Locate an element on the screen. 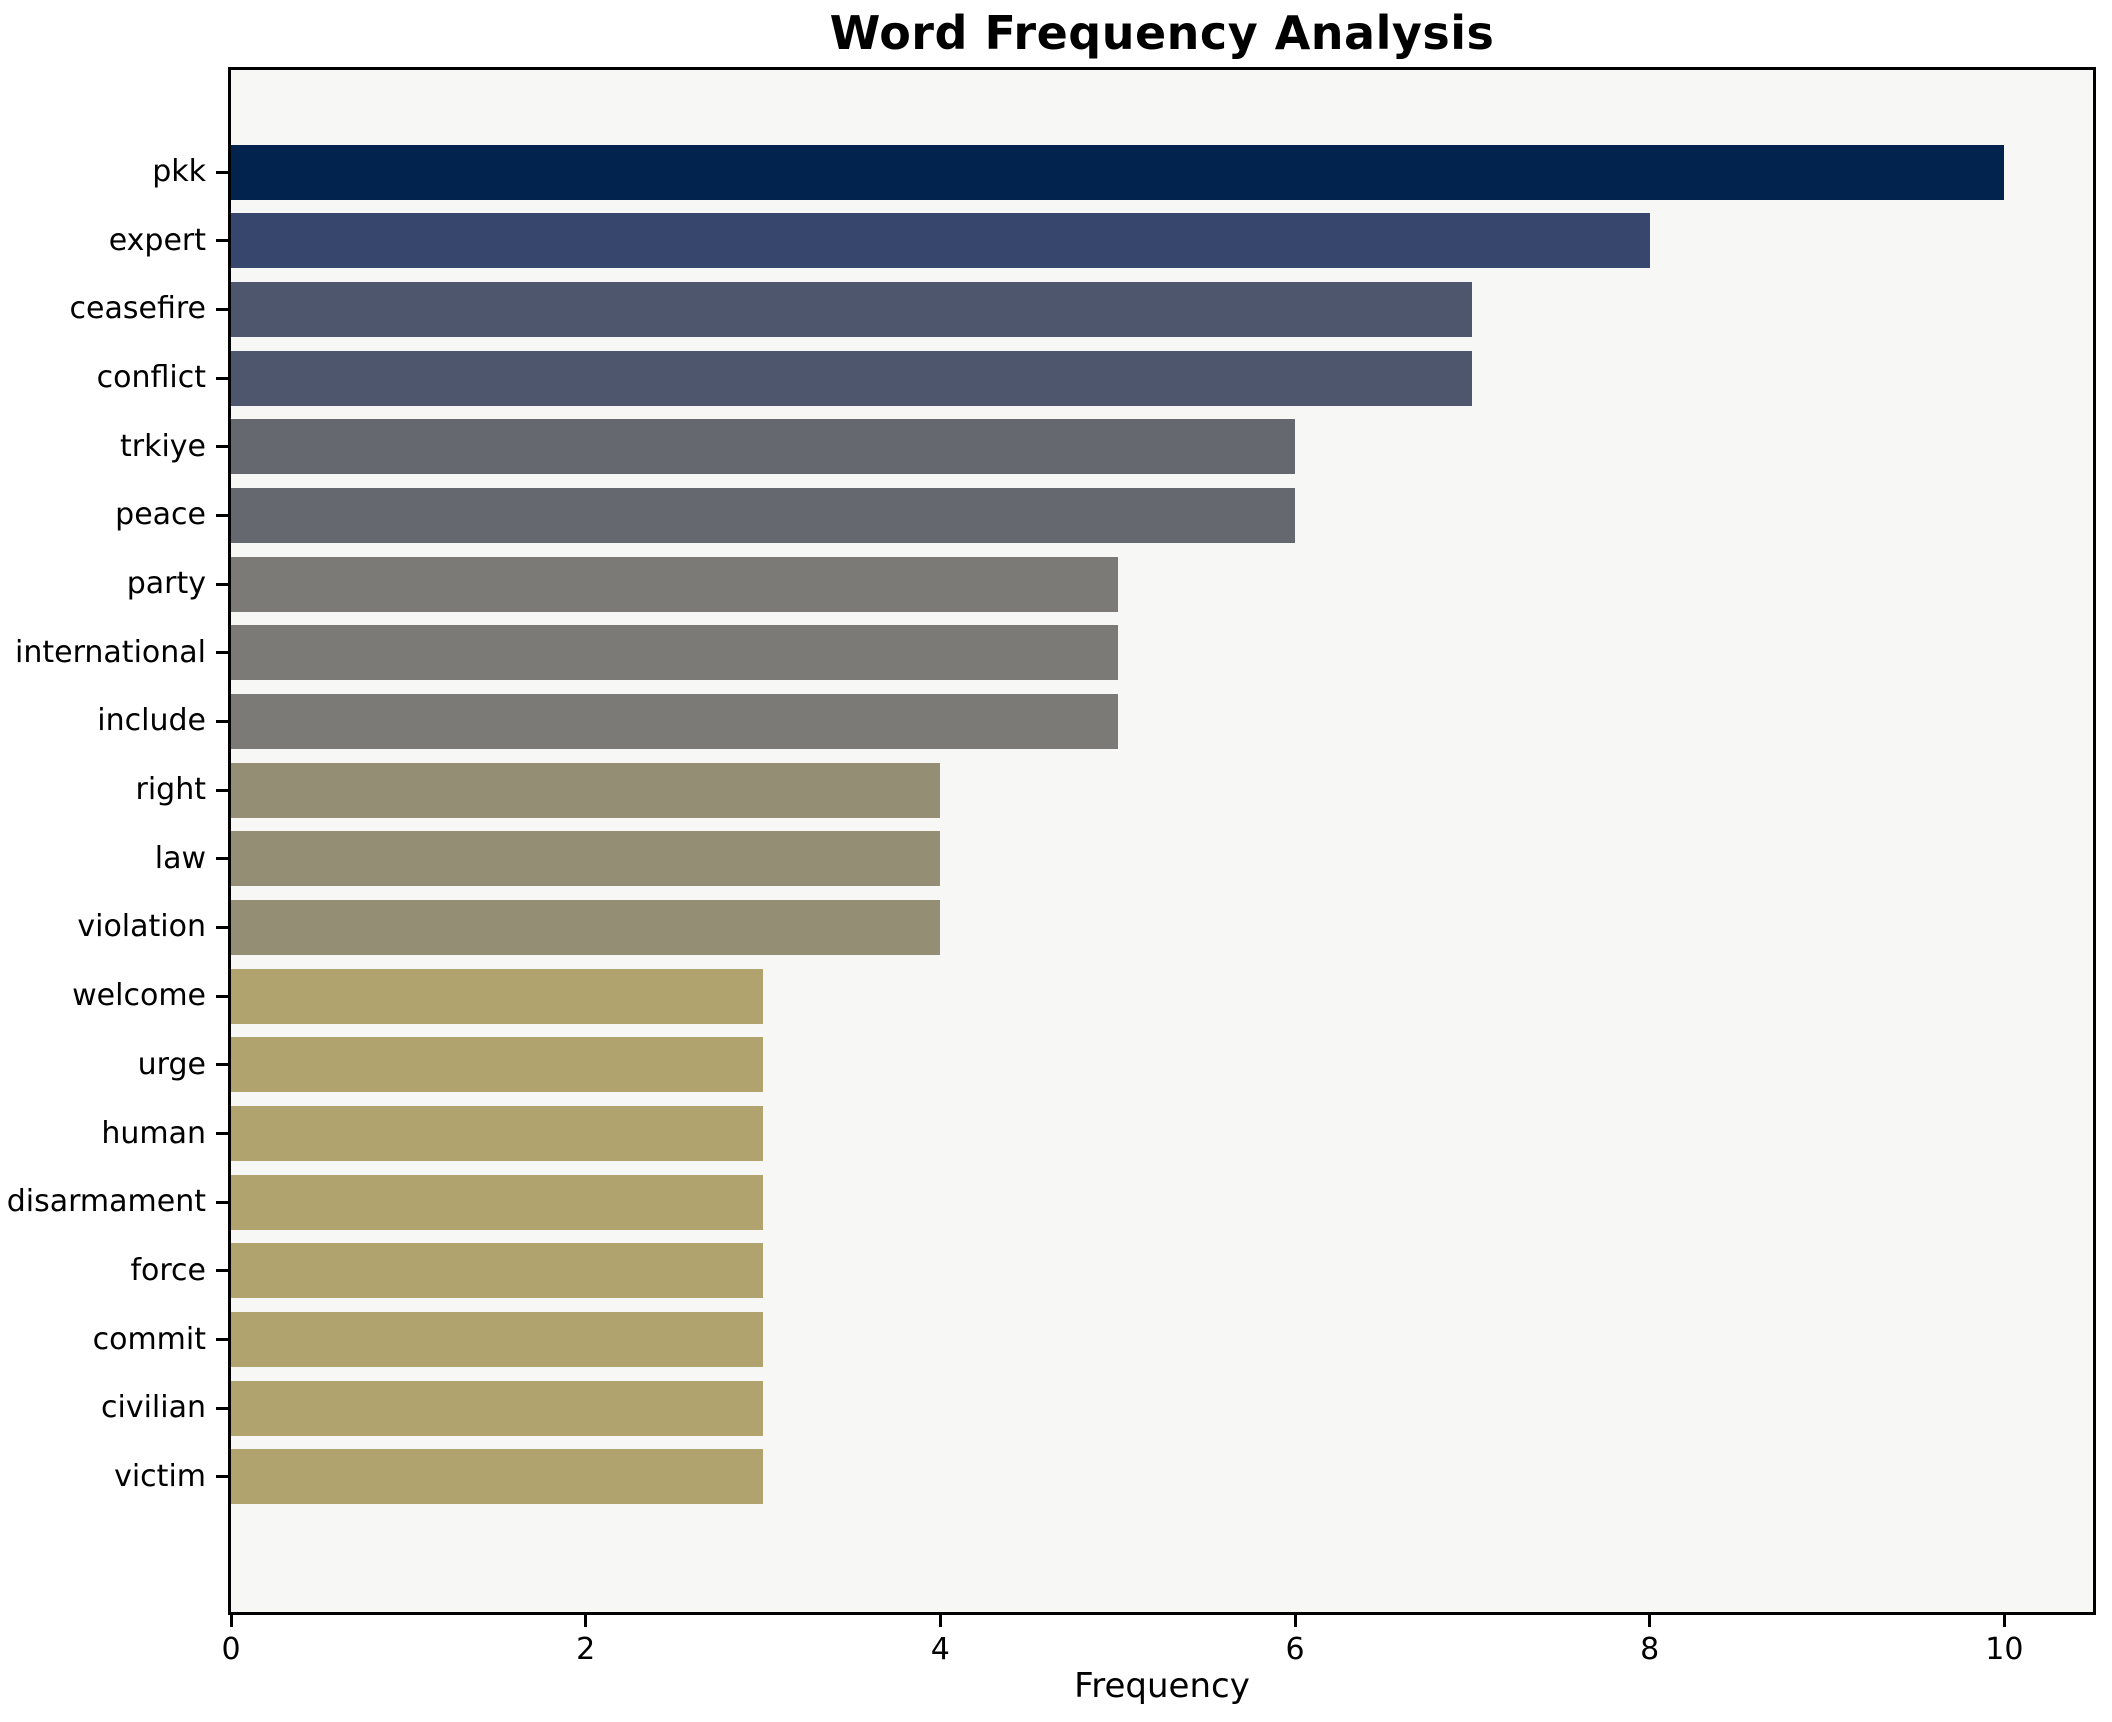 The image size is (2112, 1722). bar-expert is located at coordinates (940, 241).